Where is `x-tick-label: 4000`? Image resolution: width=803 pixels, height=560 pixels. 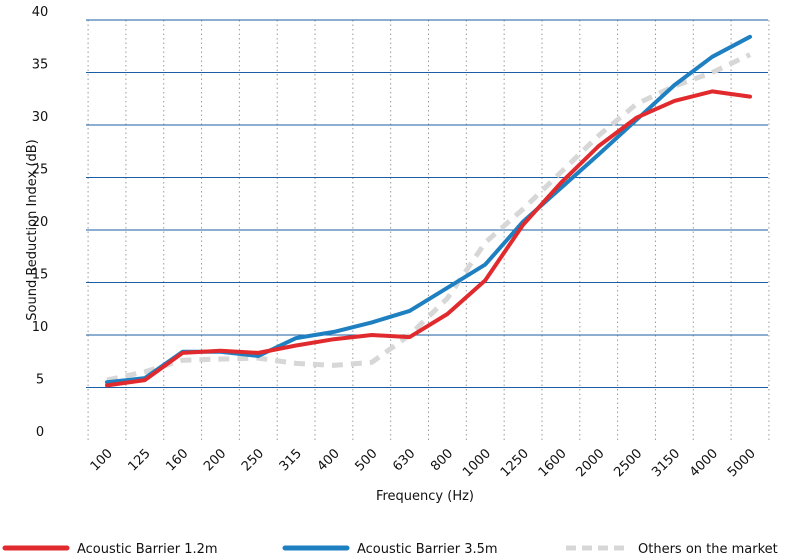
x-tick-label: 4000 is located at coordinates (704, 463).